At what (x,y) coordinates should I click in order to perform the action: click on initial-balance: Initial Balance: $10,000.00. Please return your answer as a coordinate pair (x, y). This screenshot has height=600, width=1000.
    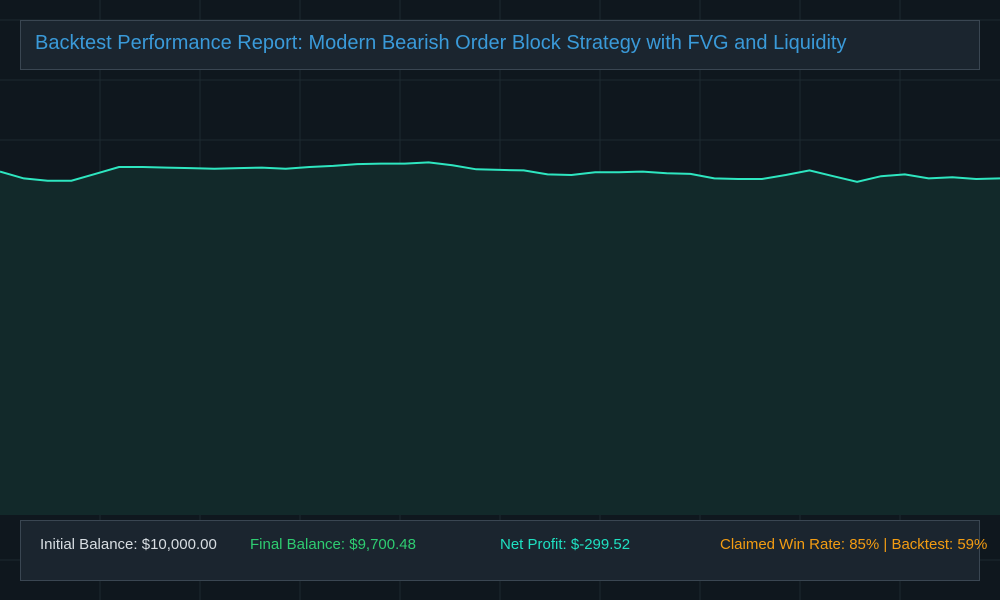
    Looking at the image, I should click on (128, 544).